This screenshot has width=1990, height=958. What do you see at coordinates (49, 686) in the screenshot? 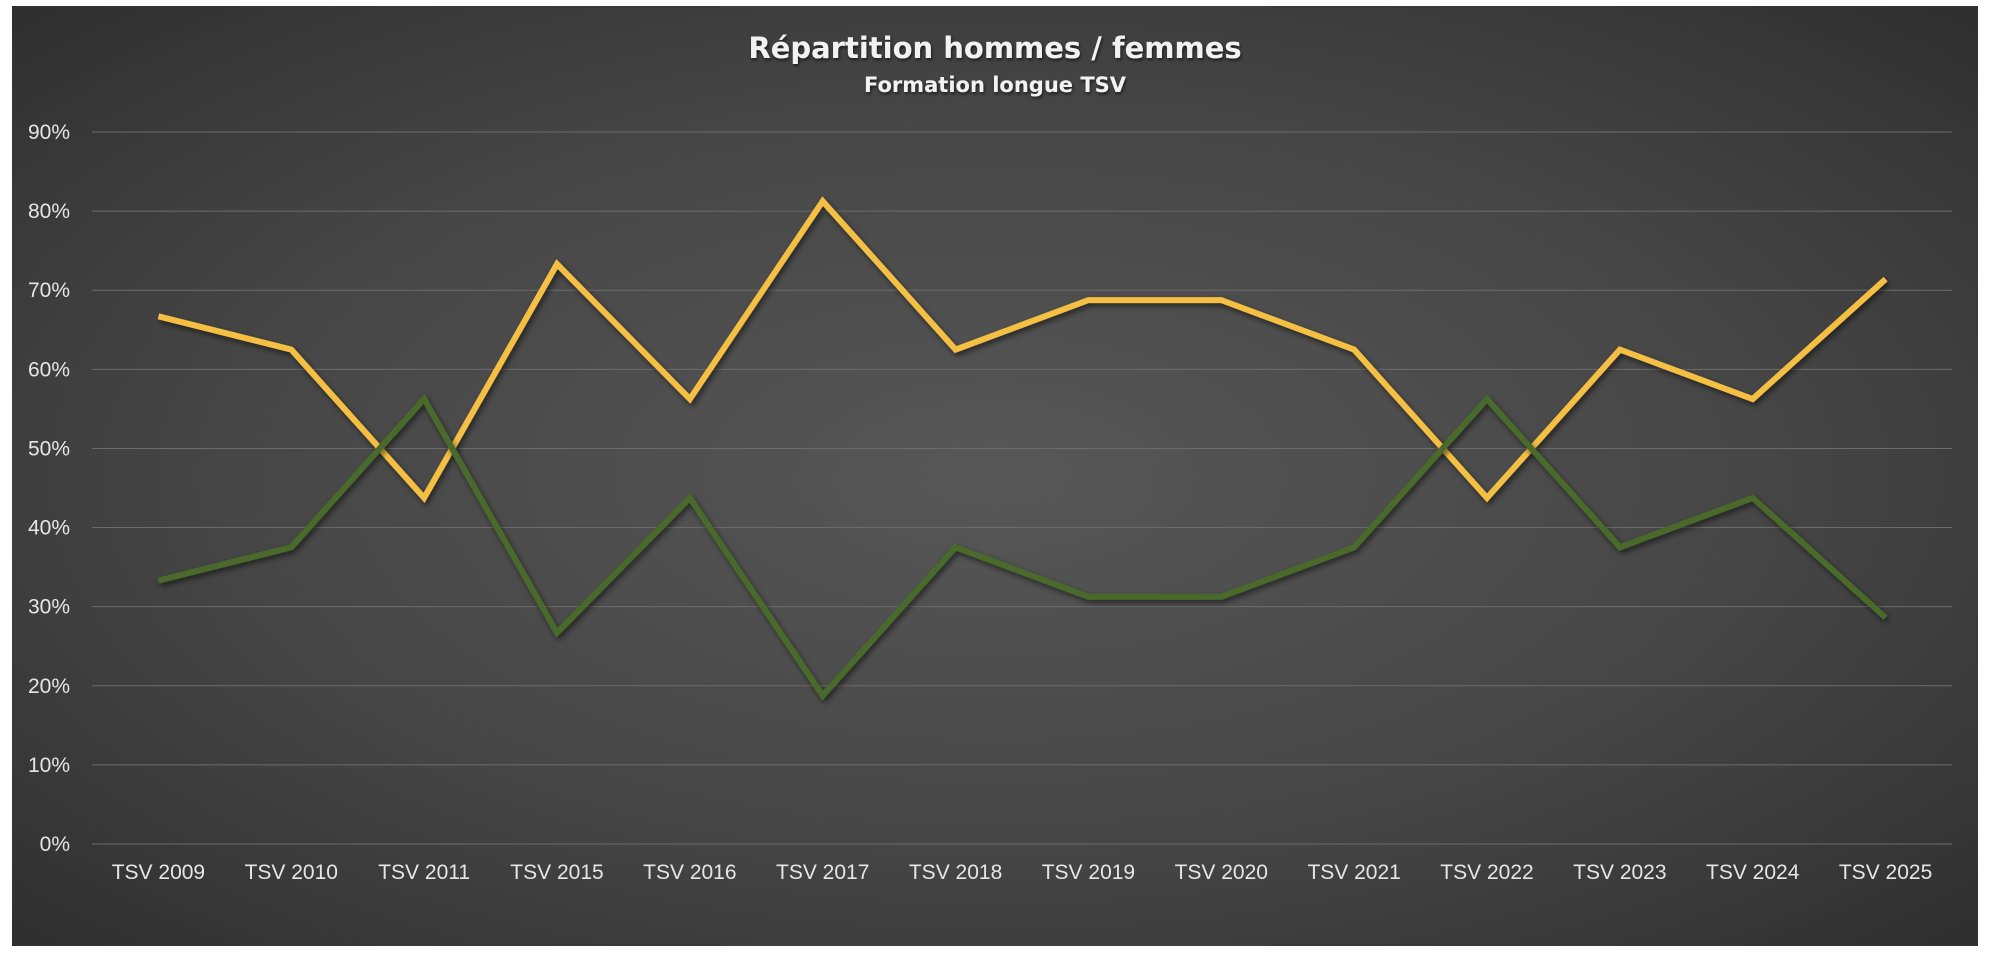
I see `y-tick-label: 20%` at bounding box center [49, 686].